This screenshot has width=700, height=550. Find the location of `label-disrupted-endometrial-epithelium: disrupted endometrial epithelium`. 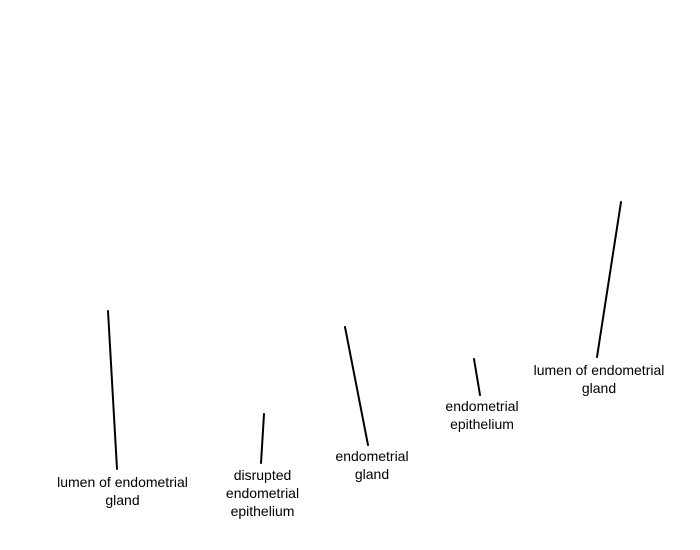

label-disrupted-endometrial-epithelium: disrupted endometrial epithelium is located at coordinates (262, 493).